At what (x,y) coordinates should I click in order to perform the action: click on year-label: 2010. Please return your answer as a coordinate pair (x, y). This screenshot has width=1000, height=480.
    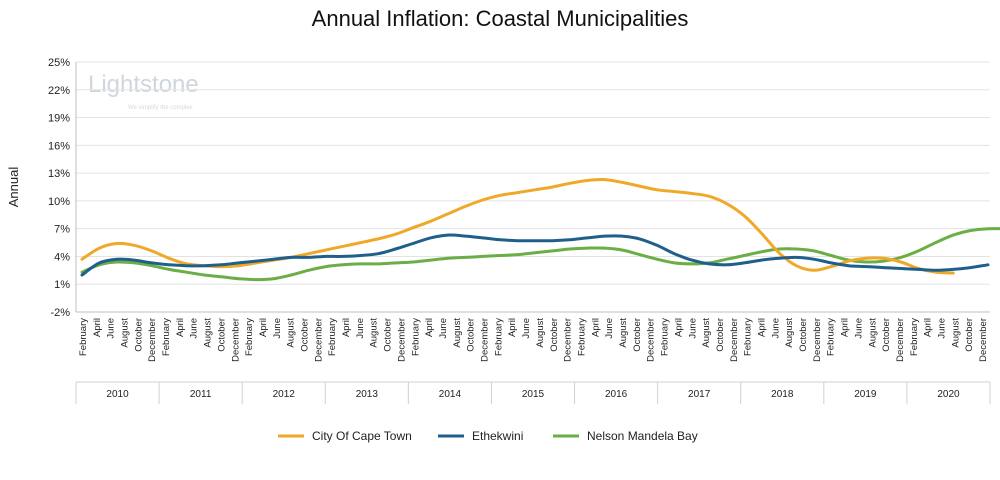
    Looking at the image, I should click on (117, 394).